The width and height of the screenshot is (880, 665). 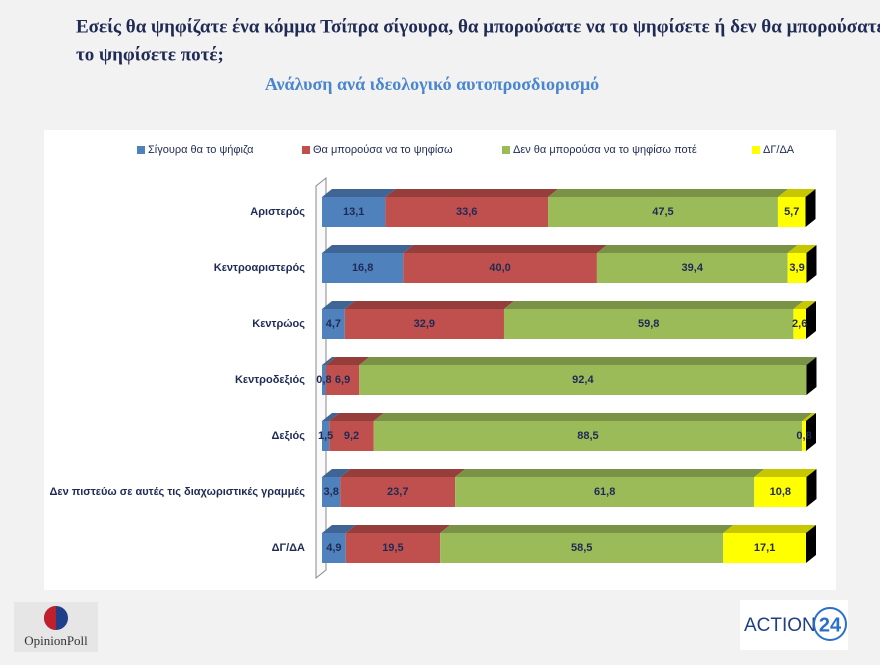 I want to click on value-label: 32,9, so click(x=424, y=324).